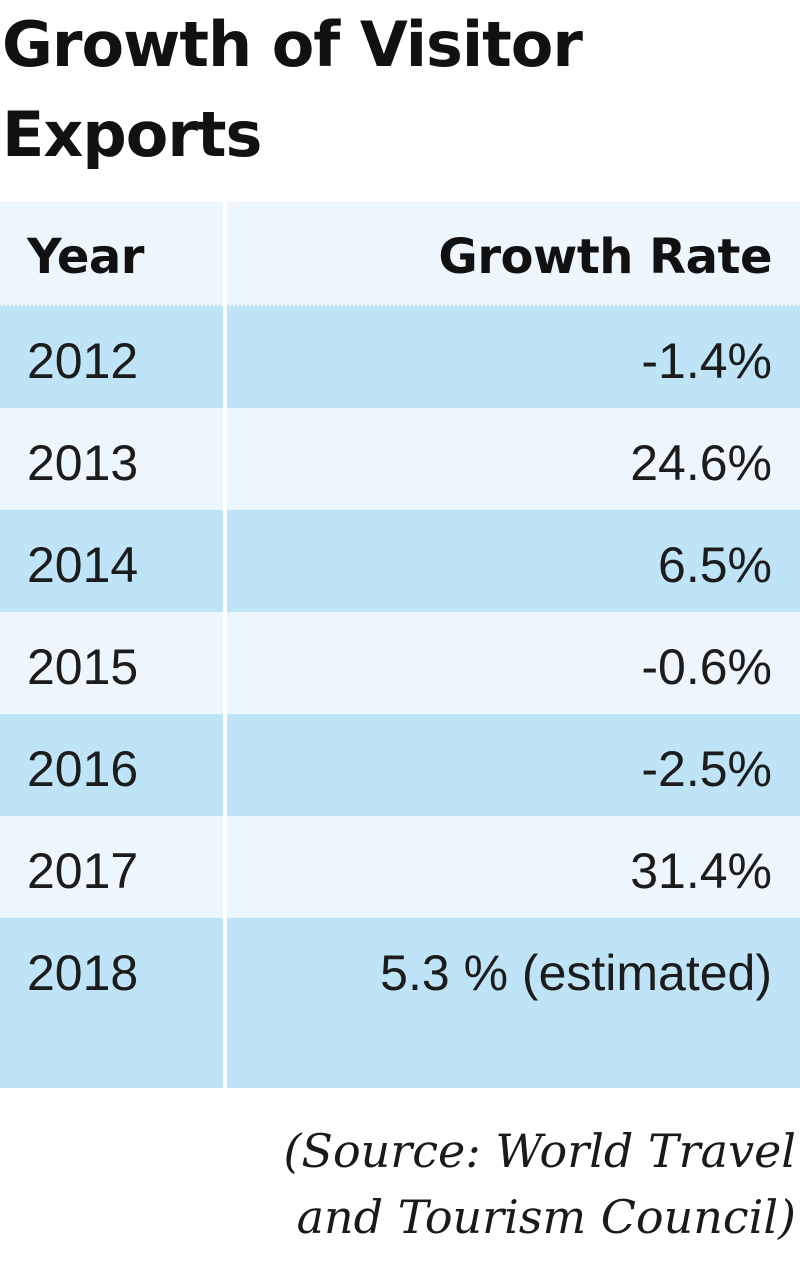 The width and height of the screenshot is (800, 1262). Describe the element at coordinates (225, 645) in the screenshot. I see `column-divider` at that location.